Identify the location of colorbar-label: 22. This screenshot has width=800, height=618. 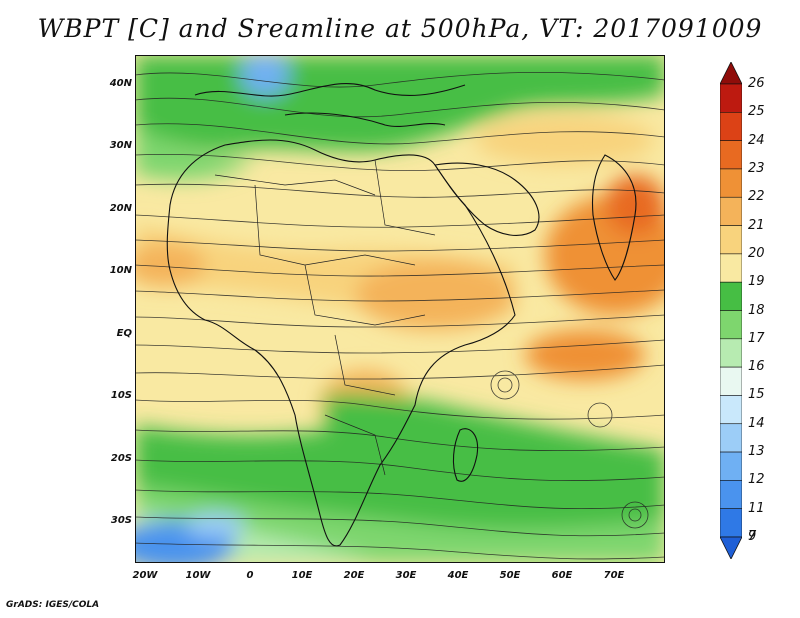
(756, 197).